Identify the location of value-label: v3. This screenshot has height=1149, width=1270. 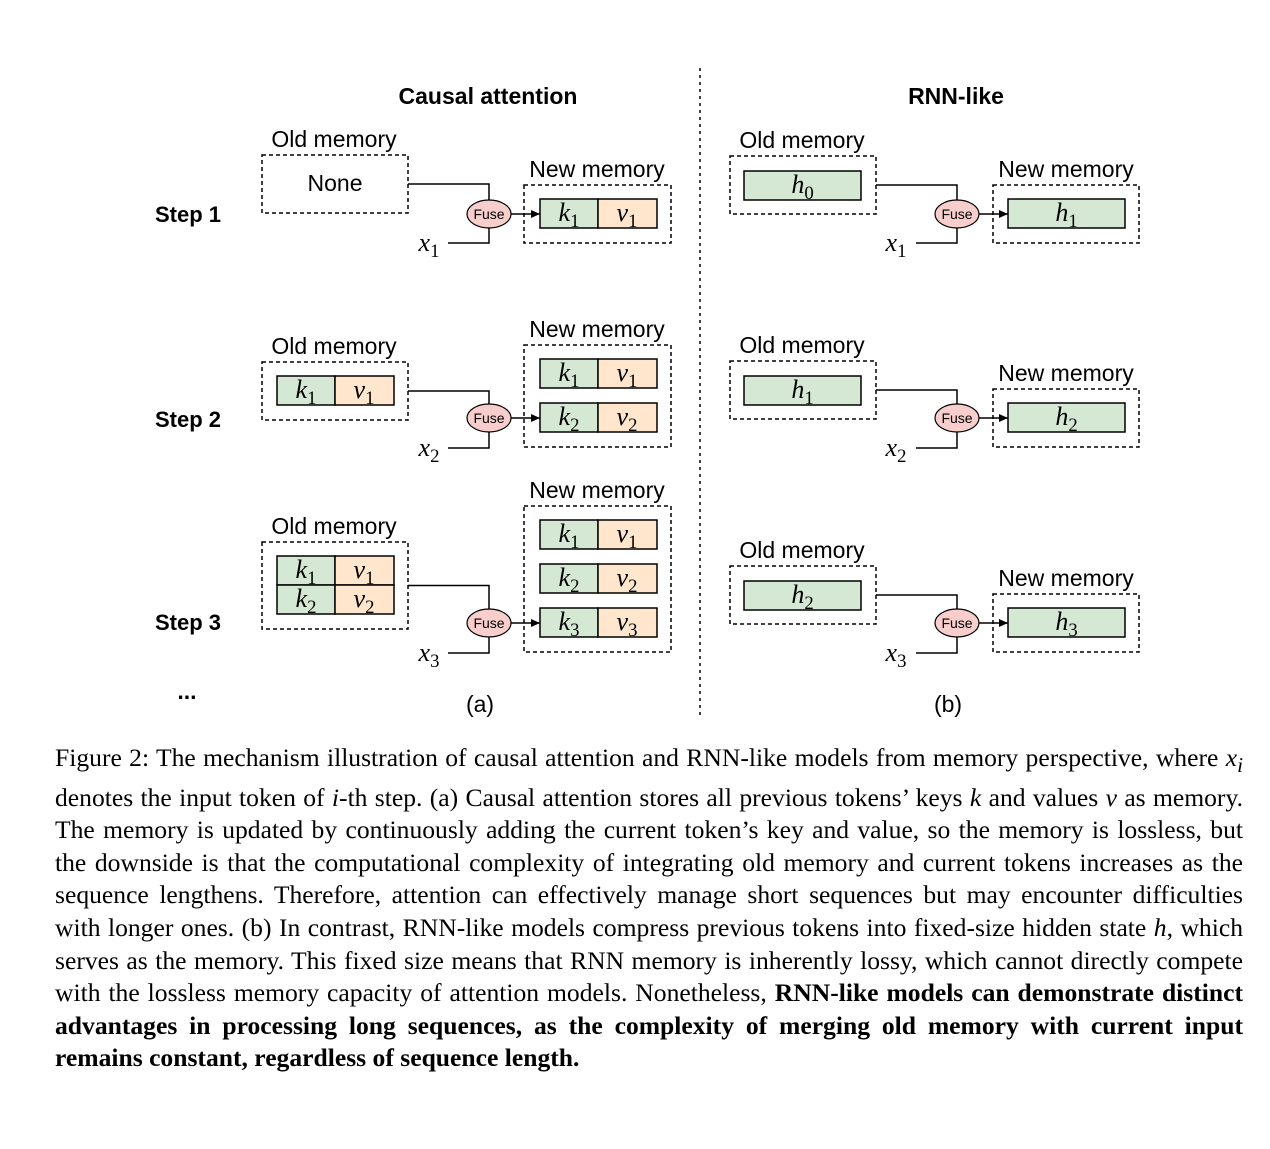
(627, 624).